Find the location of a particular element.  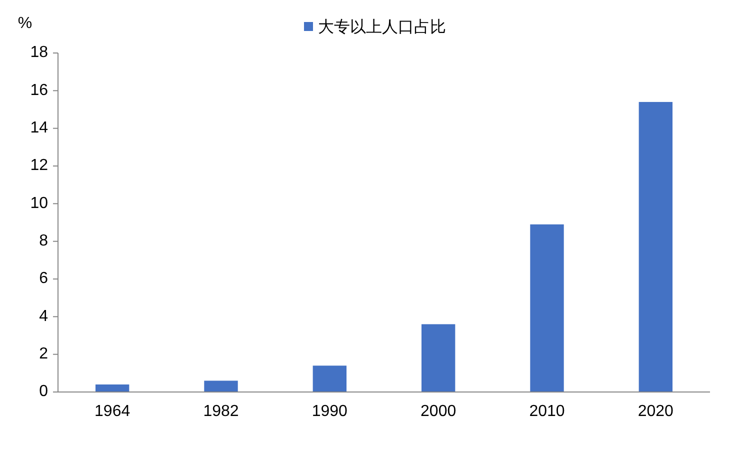

y-tick-label: 18 is located at coordinates (39, 53).